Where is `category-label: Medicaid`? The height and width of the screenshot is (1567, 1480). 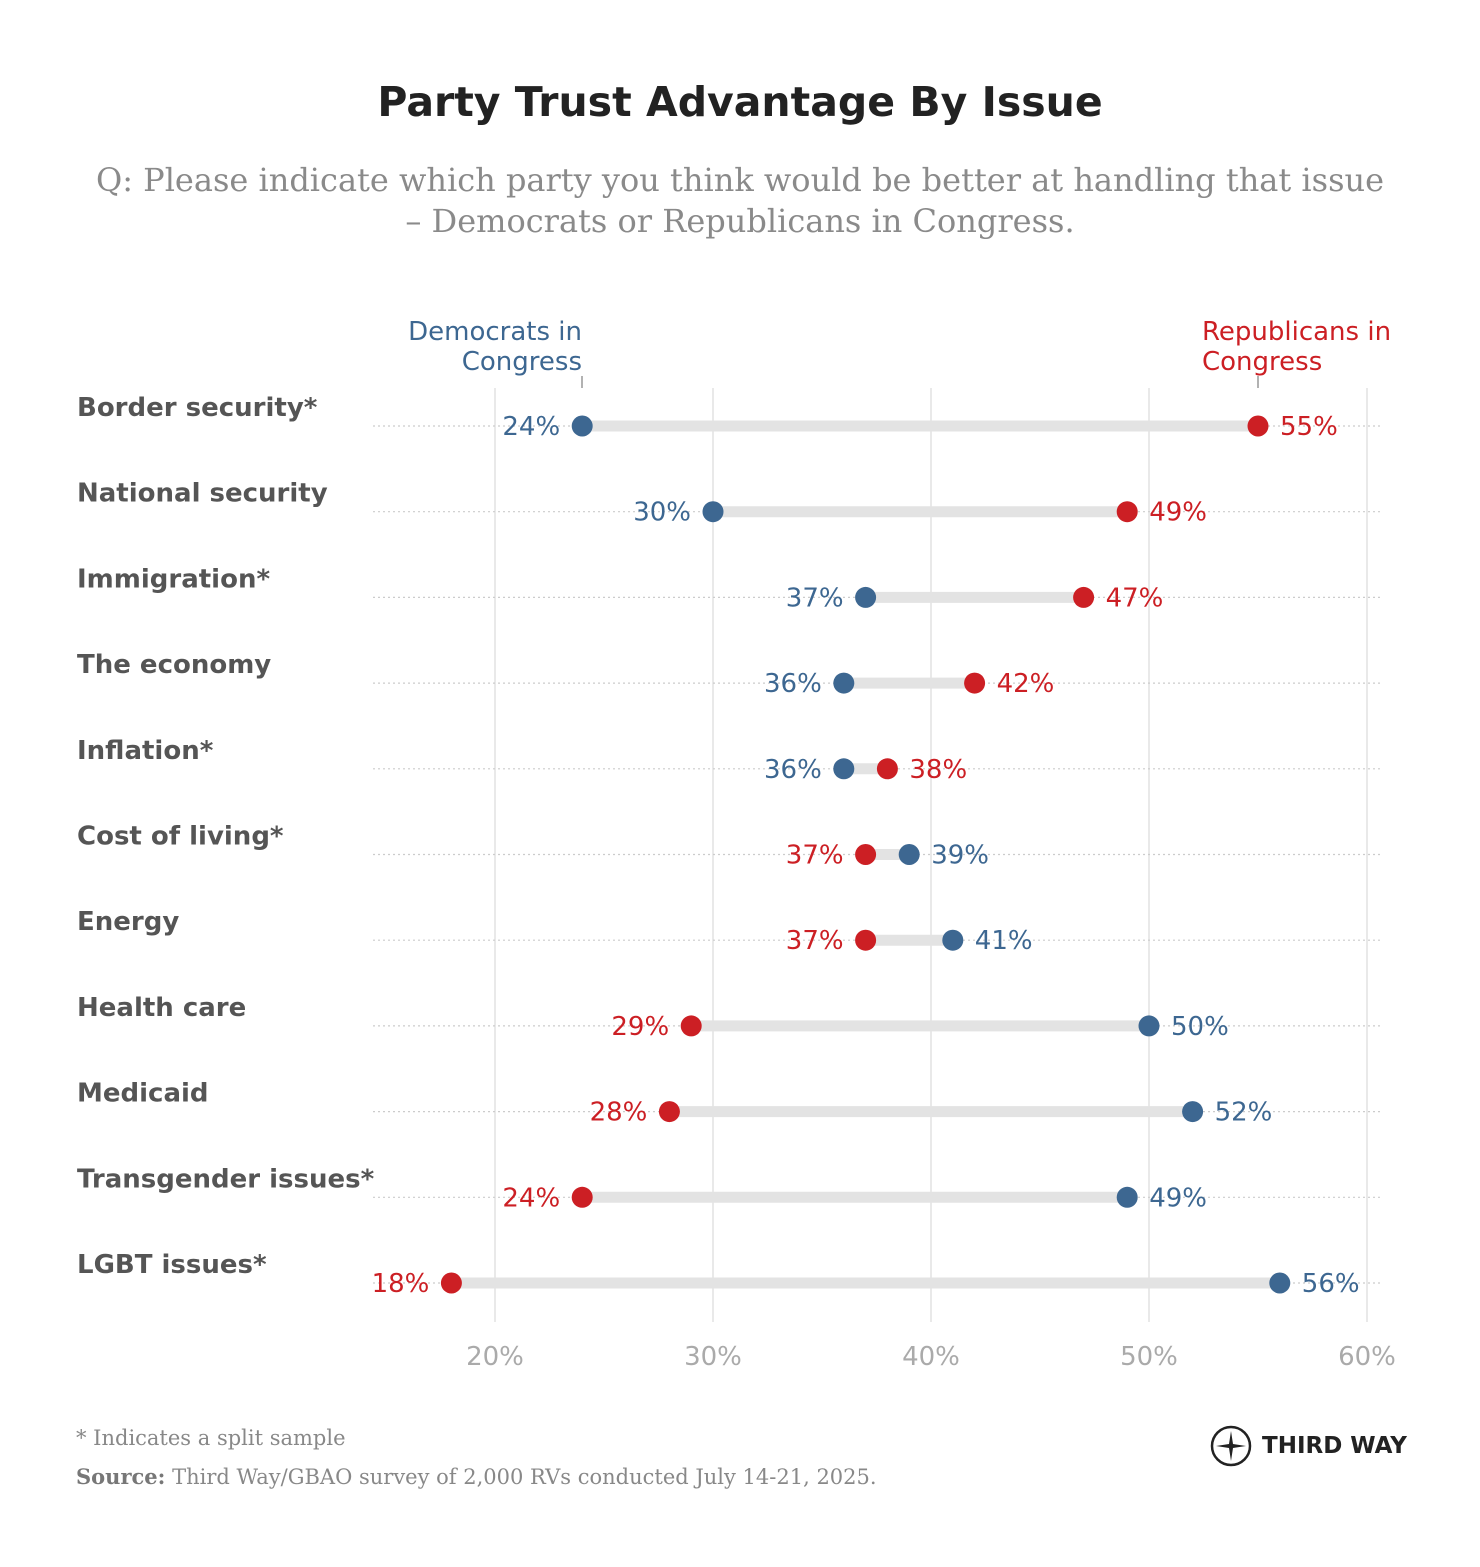
category-label: Medicaid is located at coordinates (143, 1094).